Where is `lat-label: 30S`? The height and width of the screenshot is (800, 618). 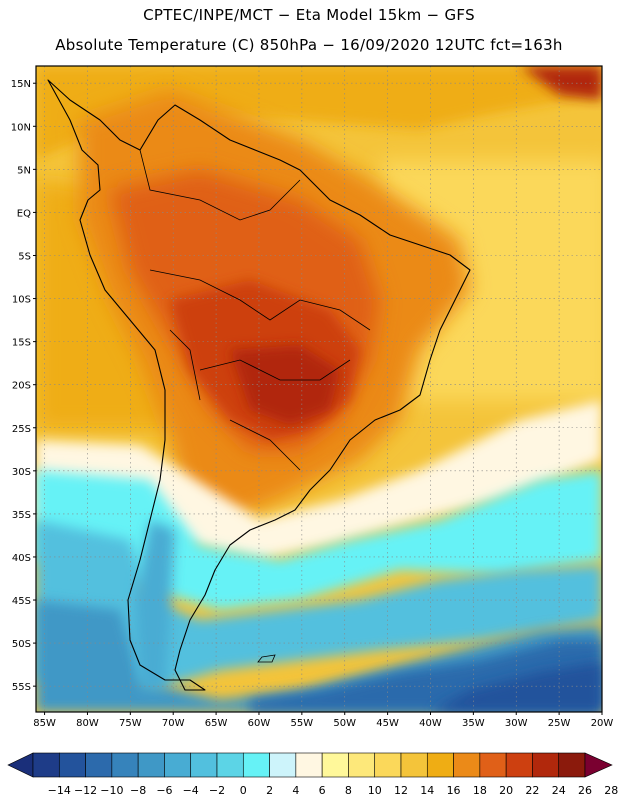 lat-label: 30S is located at coordinates (21, 472).